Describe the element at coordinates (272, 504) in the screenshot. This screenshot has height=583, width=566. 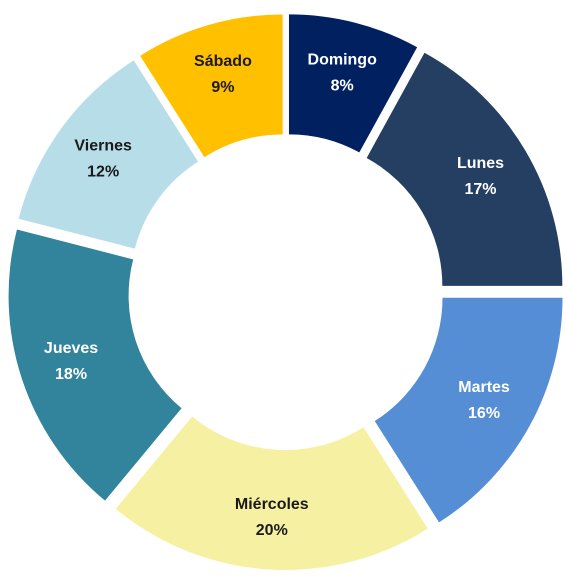
I see `segment-label: Miércoles` at that location.